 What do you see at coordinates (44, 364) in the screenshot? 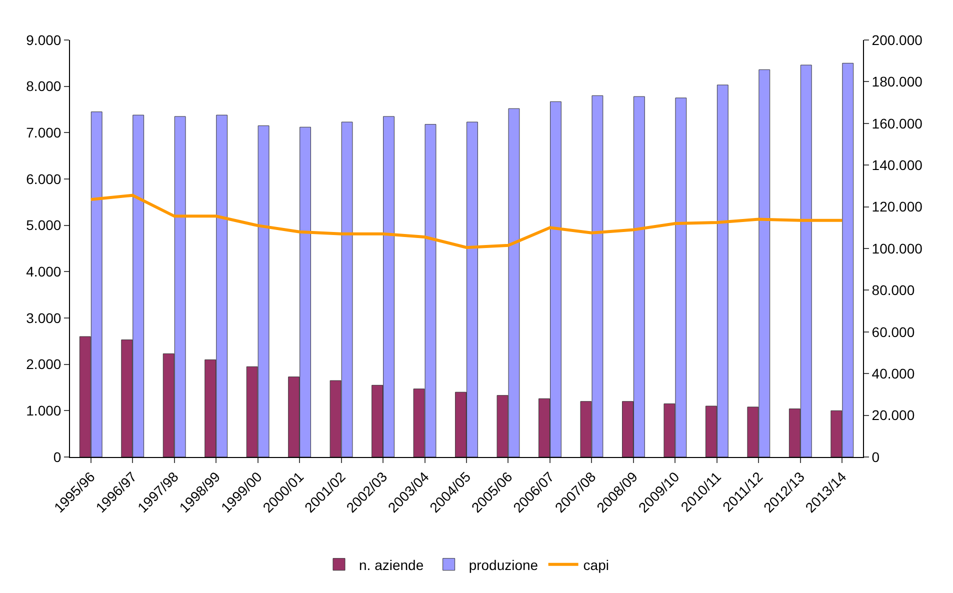
I see `y-tick-label: 2.000` at bounding box center [44, 364].